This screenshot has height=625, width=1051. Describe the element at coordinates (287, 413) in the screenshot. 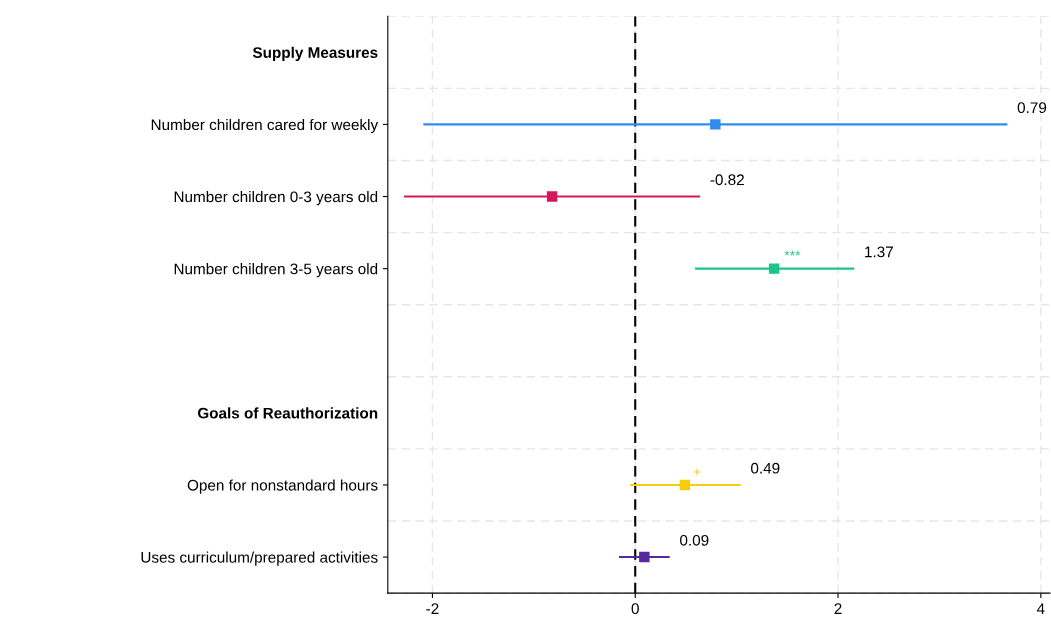

I see `y-tick-label: Goals of Reauthorization` at that location.